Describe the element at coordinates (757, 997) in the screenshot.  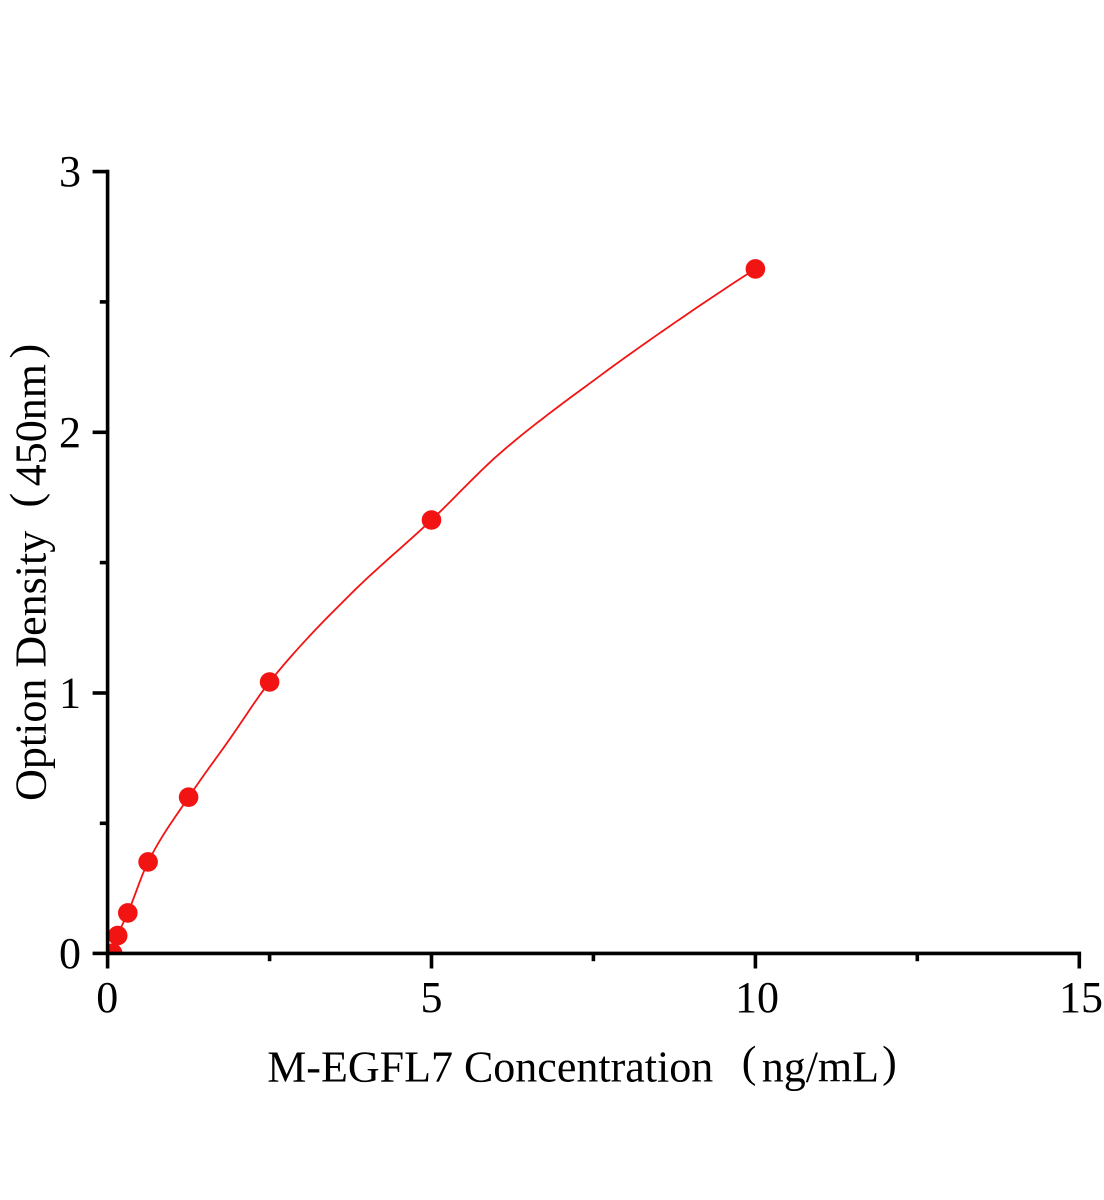
I see `svg-text: 10` at that location.